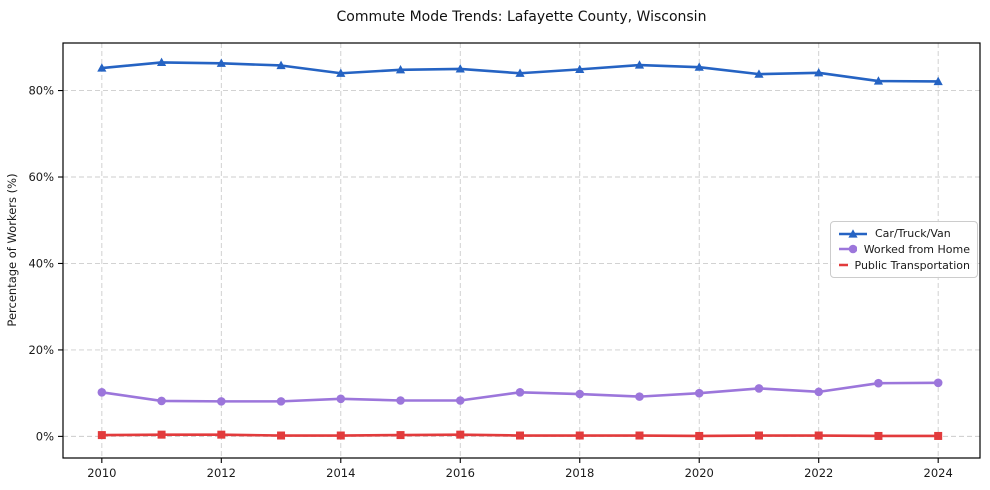  What do you see at coordinates (938, 435) in the screenshot?
I see `series-marker-public-transportation-2024` at bounding box center [938, 435].